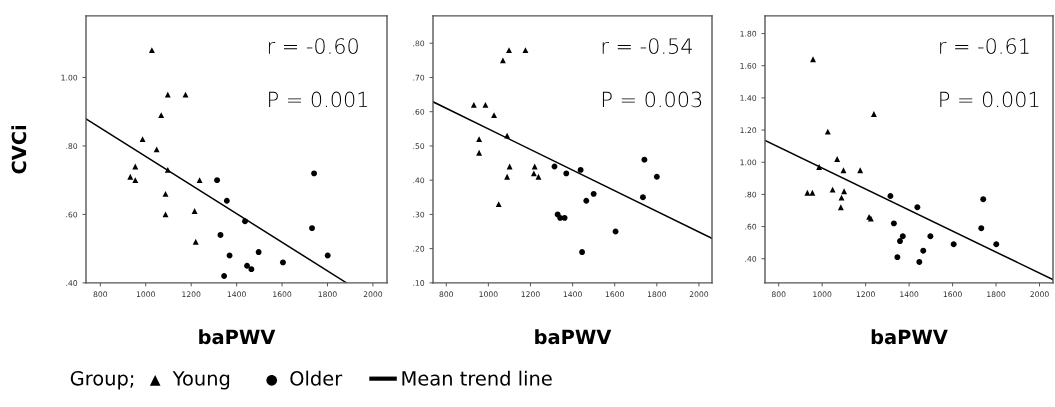  What do you see at coordinates (201, 380) in the screenshot?
I see `legend-label: Young` at bounding box center [201, 380].